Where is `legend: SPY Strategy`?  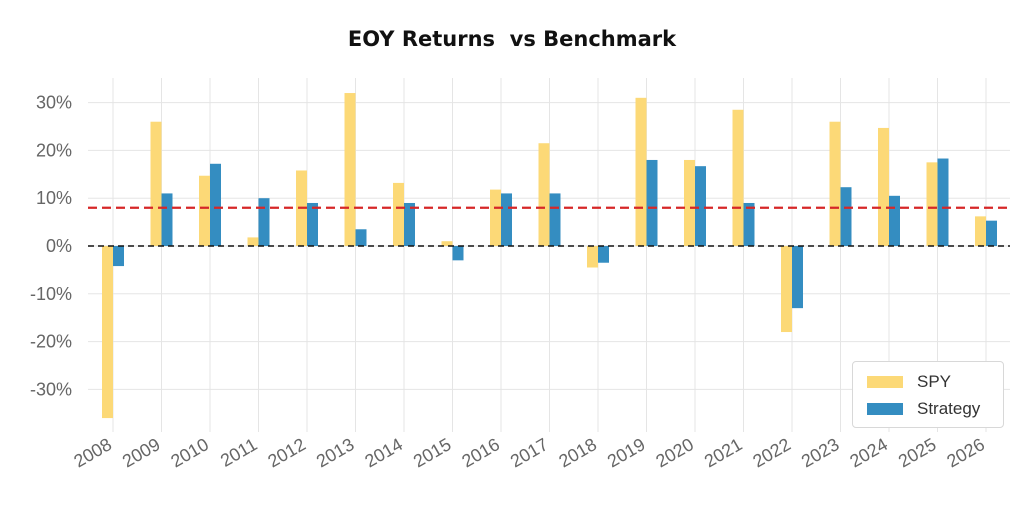
legend: SPY Strategy is located at coordinates (928, 394).